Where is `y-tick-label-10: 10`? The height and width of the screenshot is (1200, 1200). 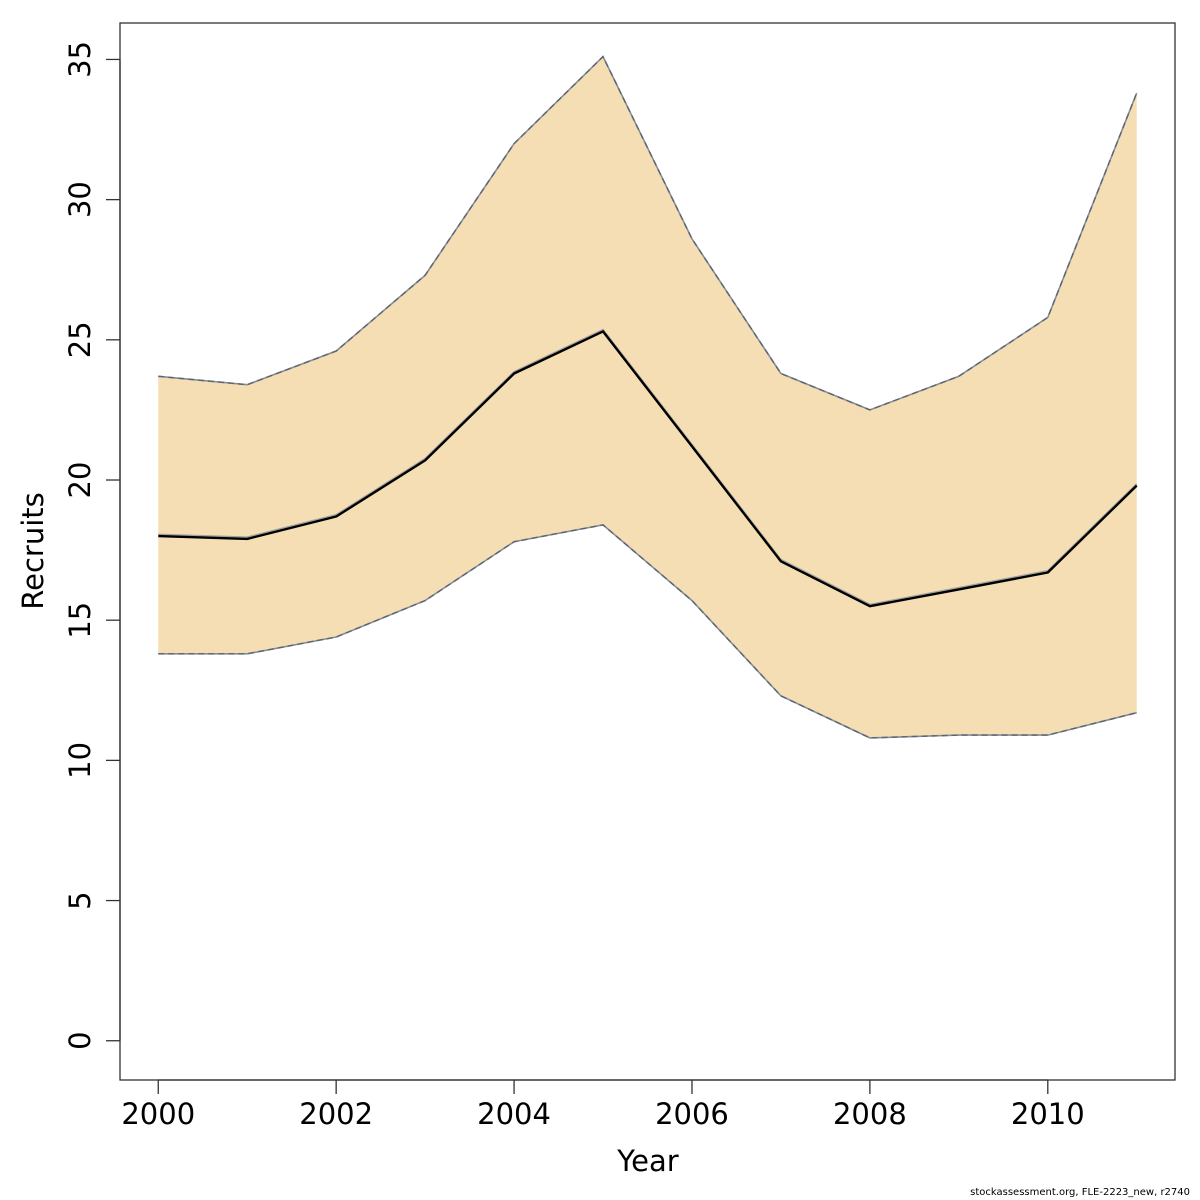
y-tick-label-10: 10 is located at coordinates (80, 760).